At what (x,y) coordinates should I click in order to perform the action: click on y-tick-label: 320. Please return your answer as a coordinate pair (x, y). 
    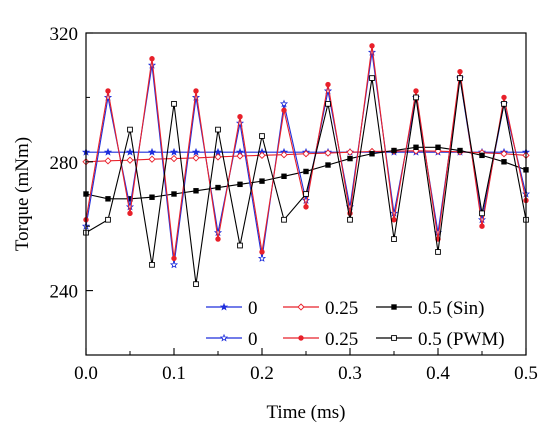
    Looking at the image, I should click on (64, 34).